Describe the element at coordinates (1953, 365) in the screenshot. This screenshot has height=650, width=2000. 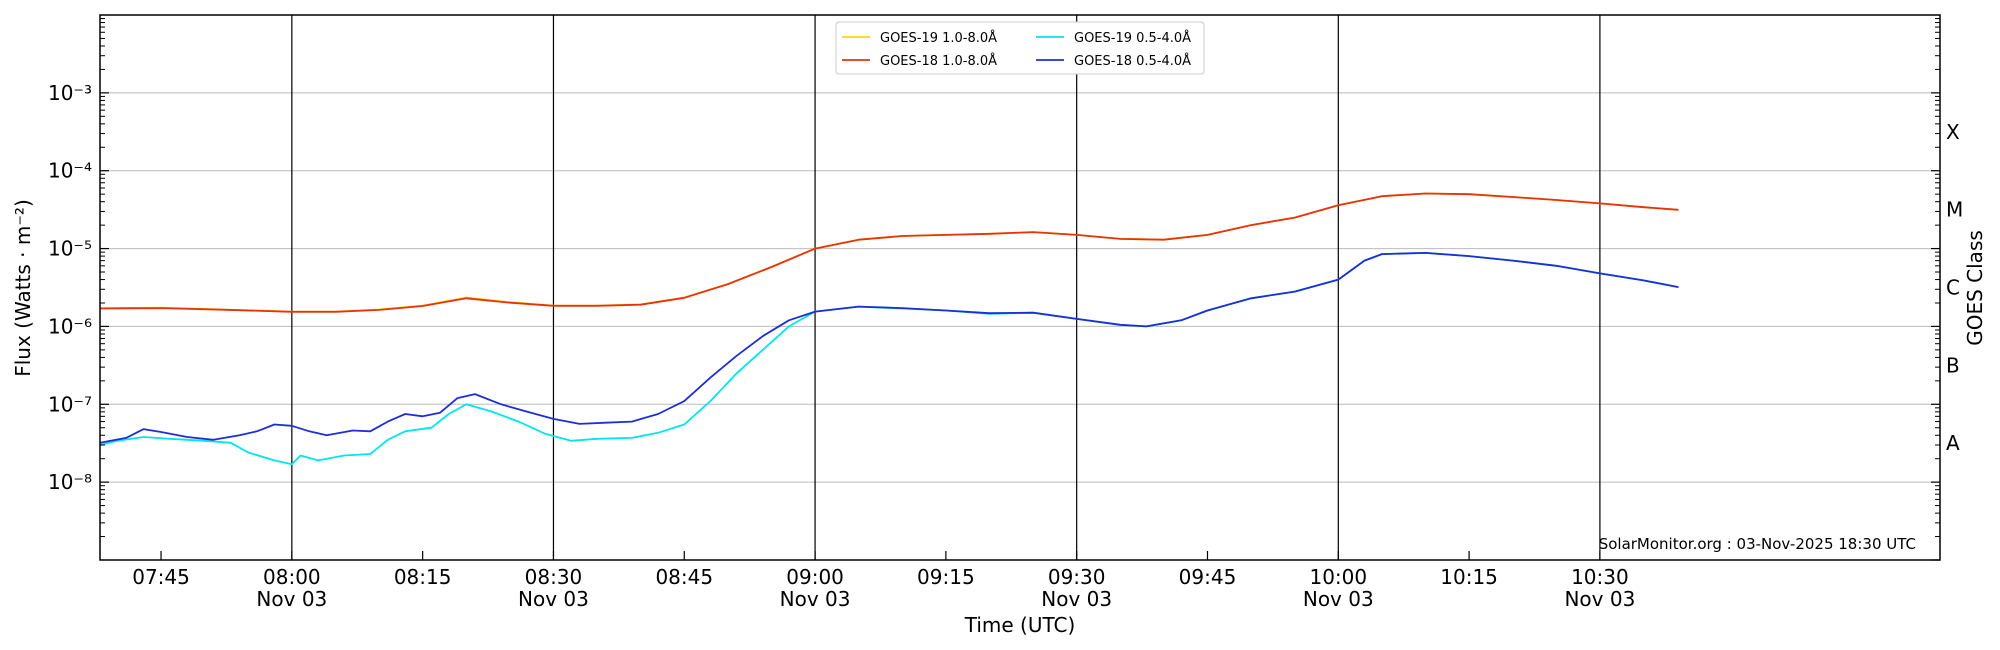
I see `goes-class-label: B` at that location.